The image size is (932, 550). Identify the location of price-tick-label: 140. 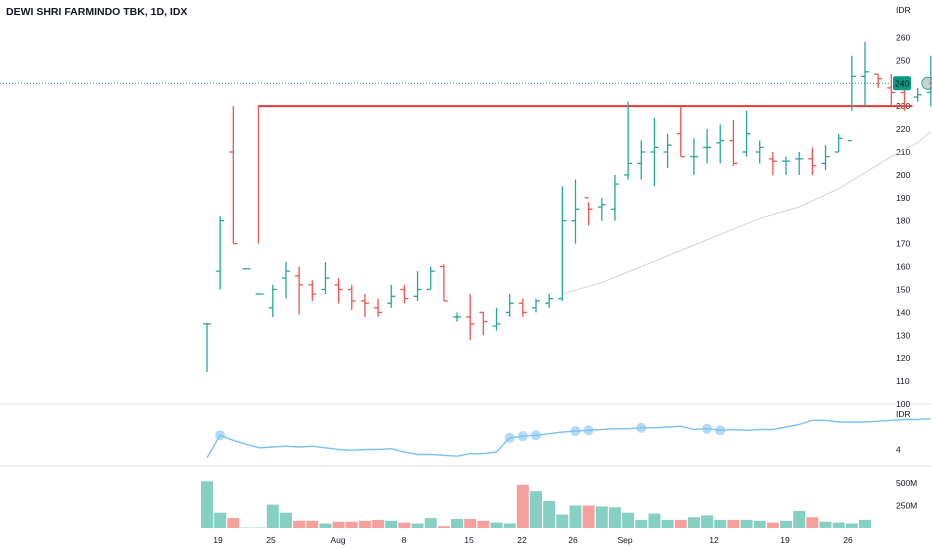
(903, 312).